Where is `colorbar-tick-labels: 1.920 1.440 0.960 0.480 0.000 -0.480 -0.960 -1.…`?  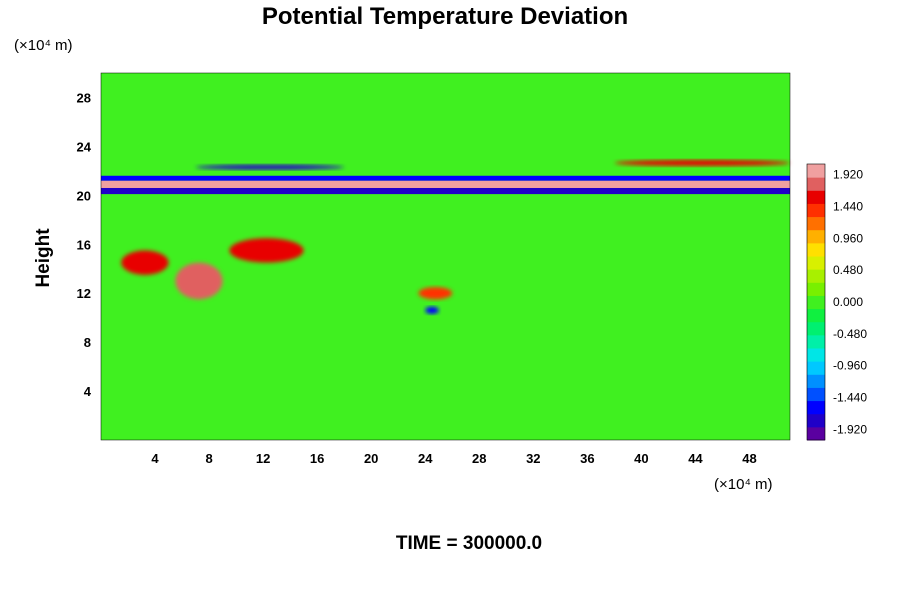
colorbar-tick-labels: 1.920 1.440 0.960 0.480 0.000 -0.480 -0.960 -1.… is located at coordinates (850, 302).